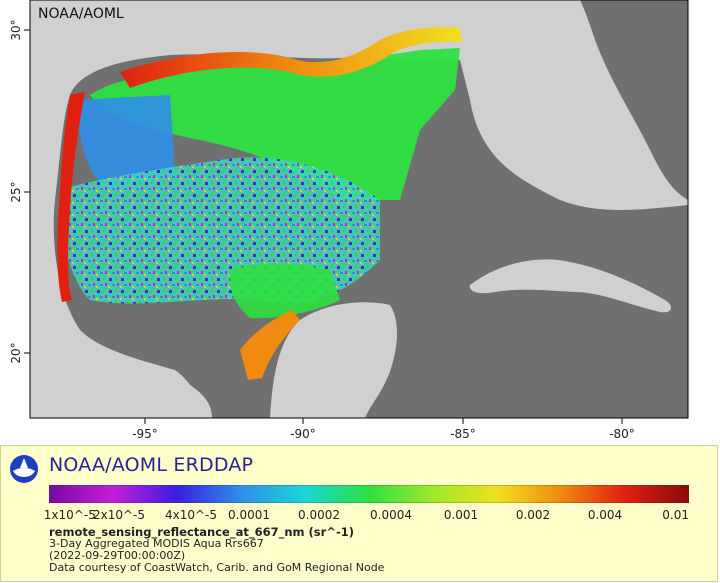 This screenshot has height=583, width=720. What do you see at coordinates (16, 191) in the screenshot?
I see `y-tick-label: 25°` at bounding box center [16, 191].